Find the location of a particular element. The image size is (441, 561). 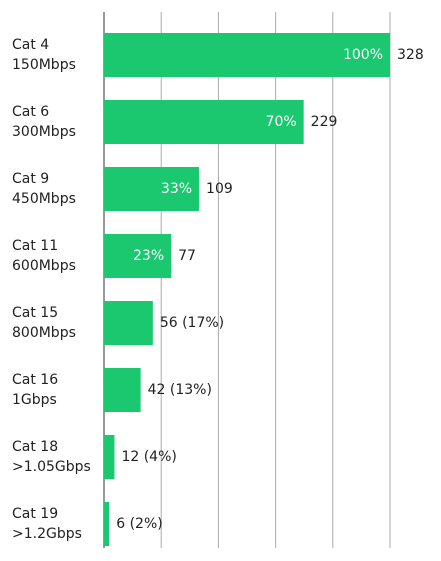

category-label: >1.05Gbps is located at coordinates (51, 467).